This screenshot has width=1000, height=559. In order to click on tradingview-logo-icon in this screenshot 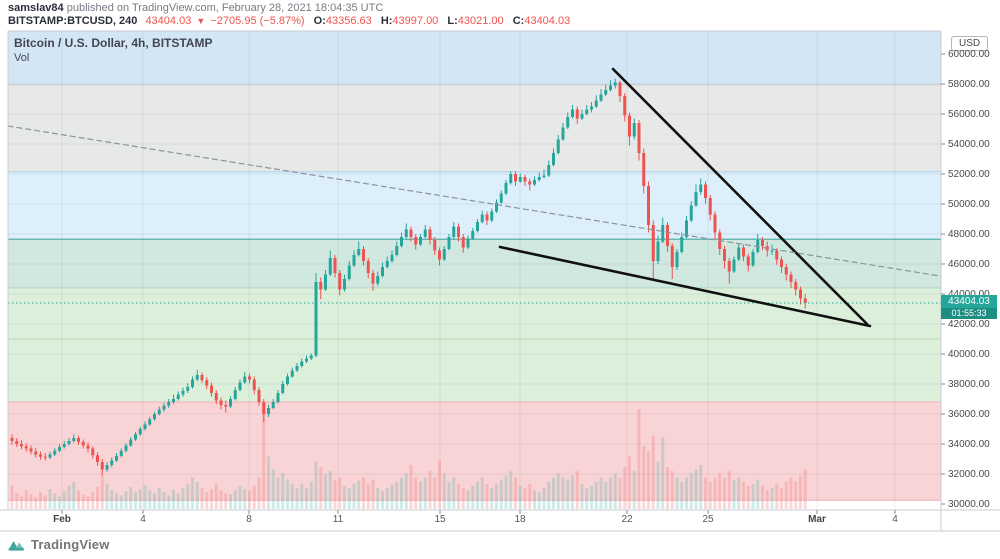, I will do `click(16, 544)`.